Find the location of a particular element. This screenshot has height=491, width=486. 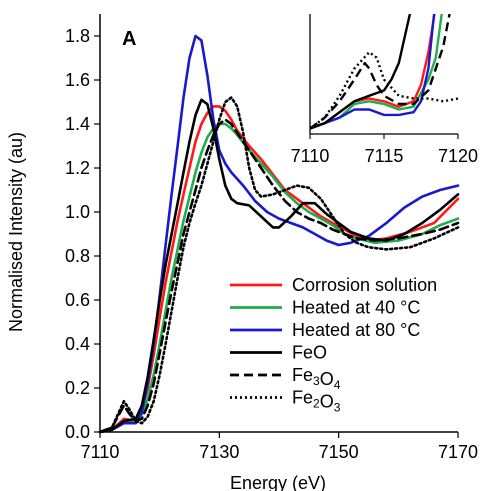

x-tick-label: 7130 is located at coordinates (219, 452).